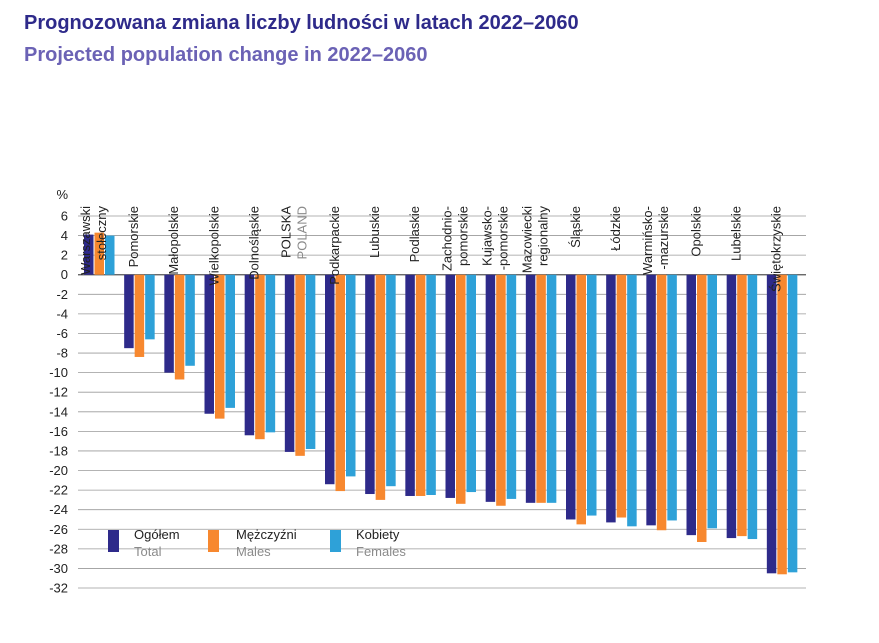 Image resolution: width=879 pixels, height=643 pixels. Describe the element at coordinates (133, 236) in the screenshot. I see `category-label: Pomorskie` at that location.